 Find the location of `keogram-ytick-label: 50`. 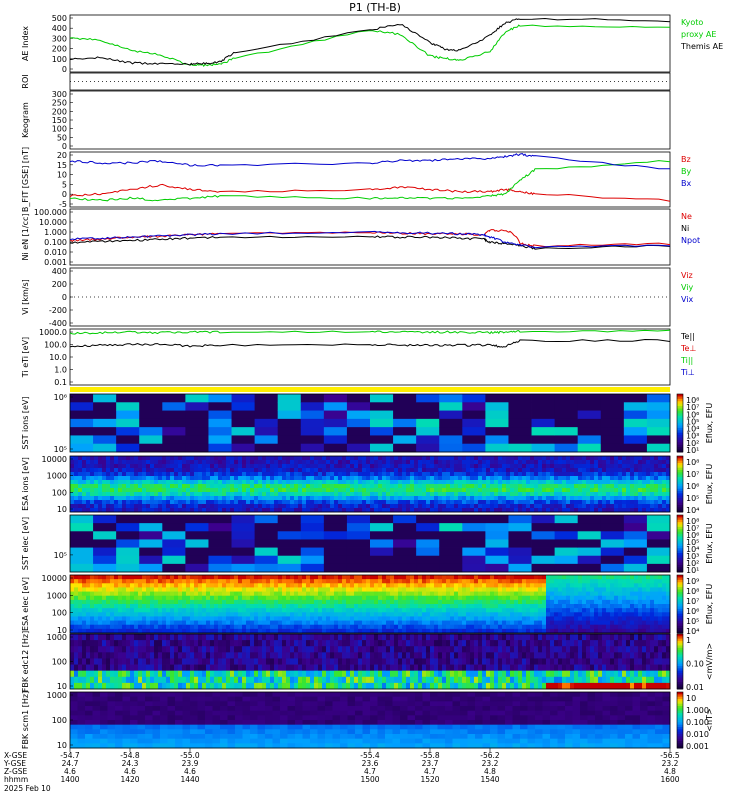

keogram-ytick-label: 50 is located at coordinates (62, 137).